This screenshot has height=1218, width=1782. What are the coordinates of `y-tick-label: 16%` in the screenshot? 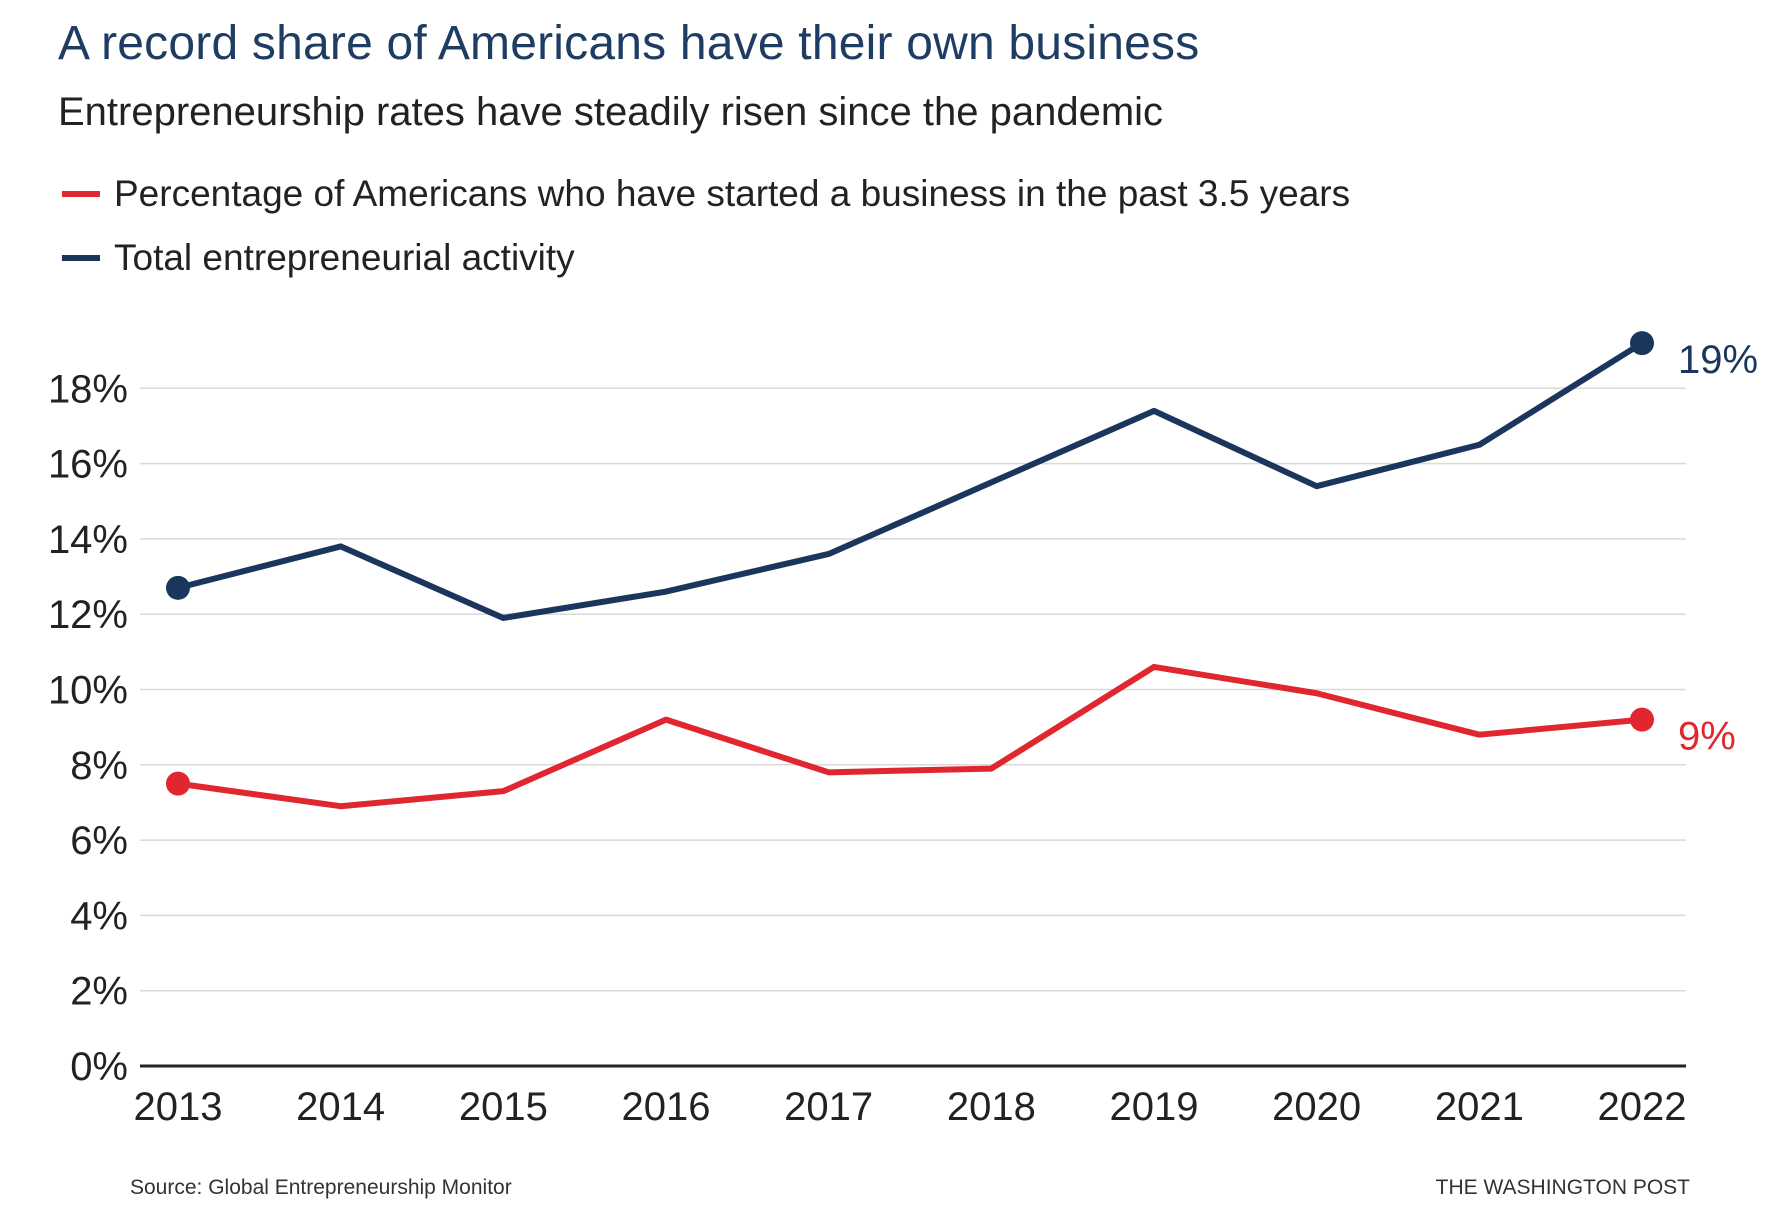 It's located at (88, 465).